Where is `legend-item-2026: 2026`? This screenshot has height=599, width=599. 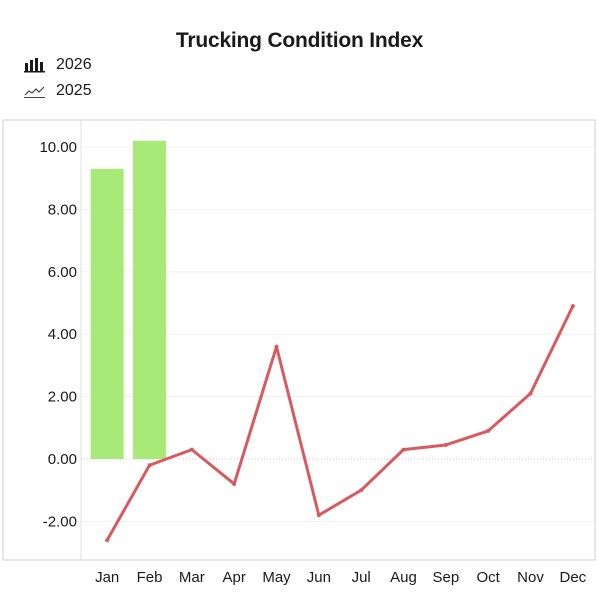
legend-item-2026: 2026 is located at coordinates (58, 65).